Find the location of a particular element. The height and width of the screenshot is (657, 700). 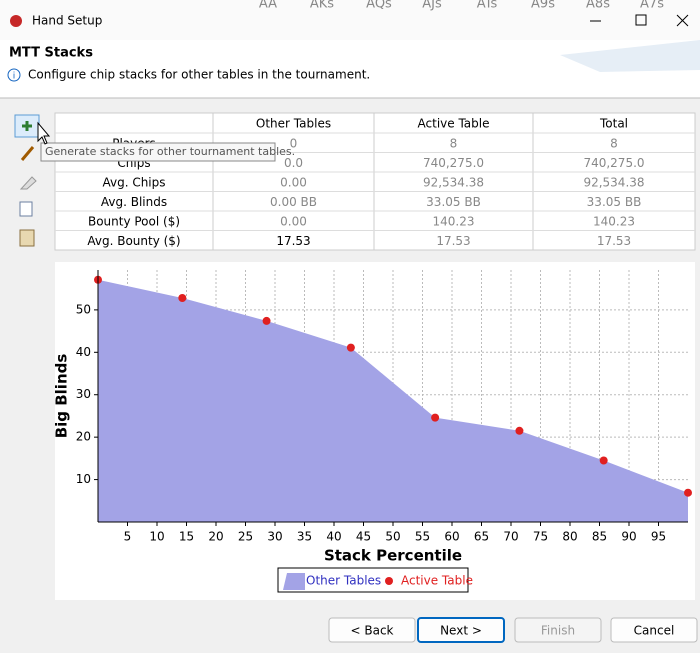

column-header: Active Table is located at coordinates (454, 124).